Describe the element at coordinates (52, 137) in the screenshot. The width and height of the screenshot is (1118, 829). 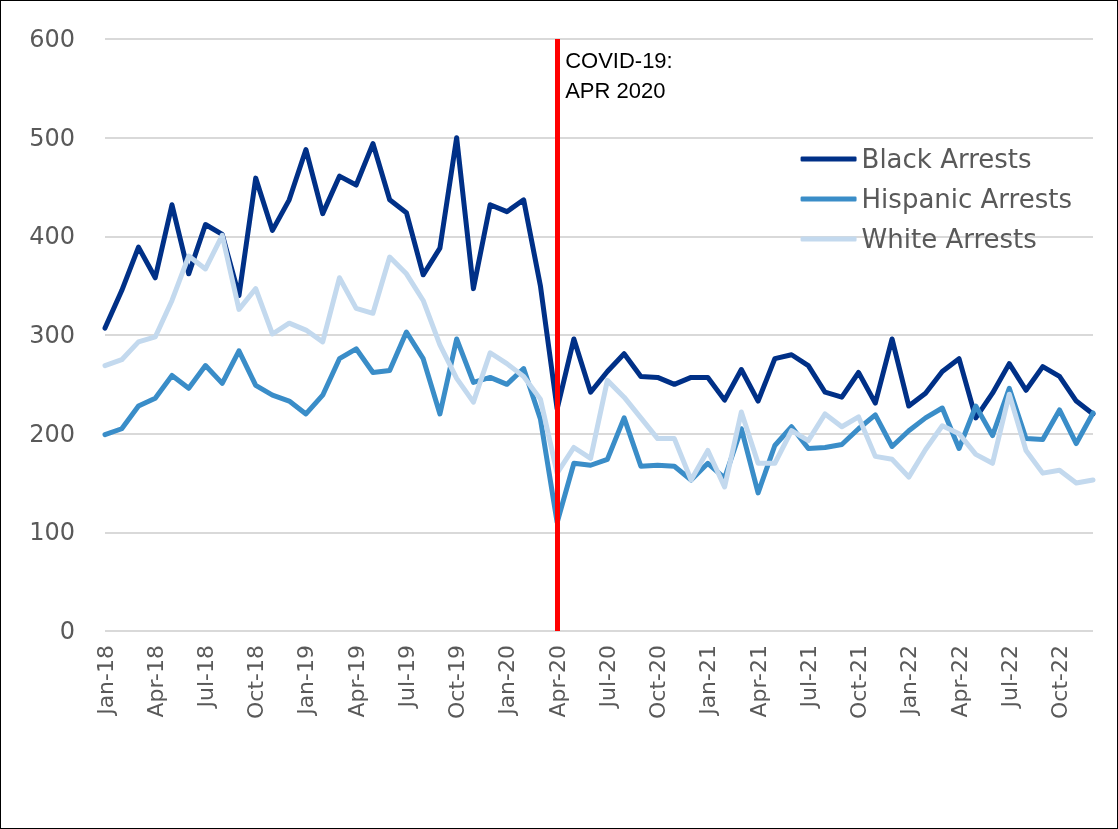
I see `y-tick-label: 500` at that location.